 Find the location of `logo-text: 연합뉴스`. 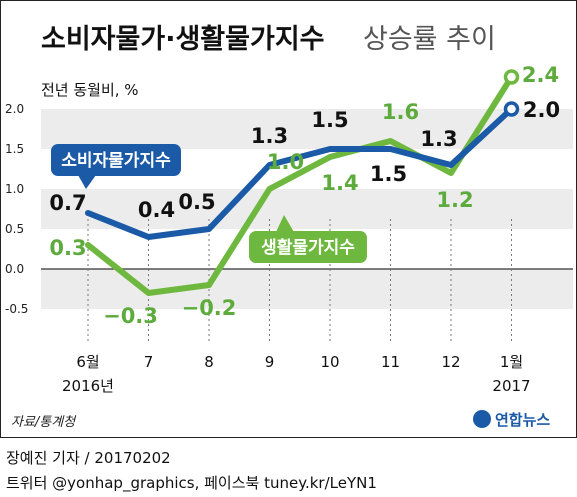

logo-text: 연합뉴스 is located at coordinates (522, 420).